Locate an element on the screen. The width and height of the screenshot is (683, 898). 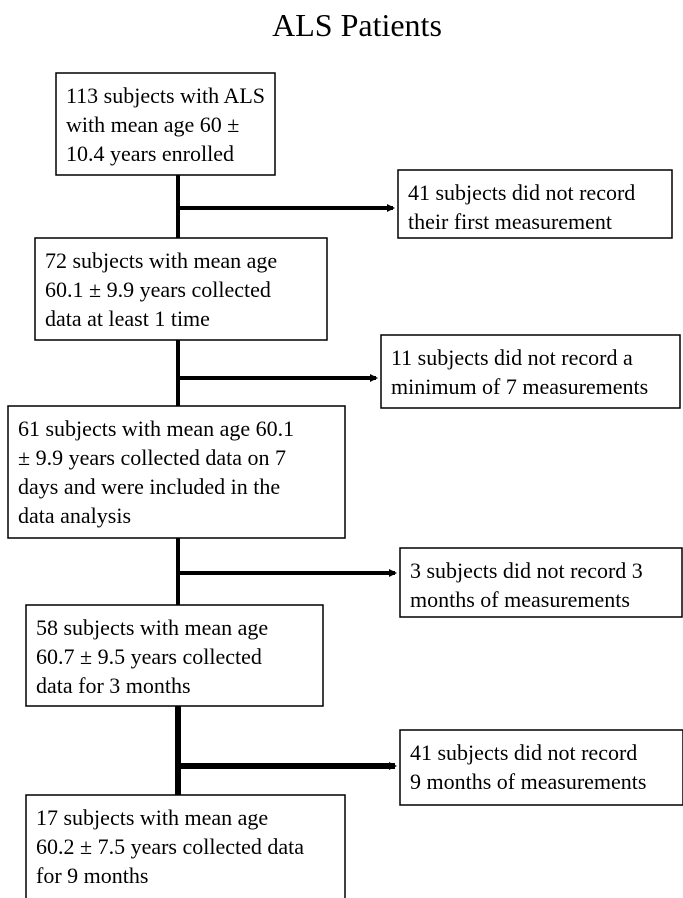
exclusion-text: 3 subjects did not record 3 is located at coordinates (526, 570).